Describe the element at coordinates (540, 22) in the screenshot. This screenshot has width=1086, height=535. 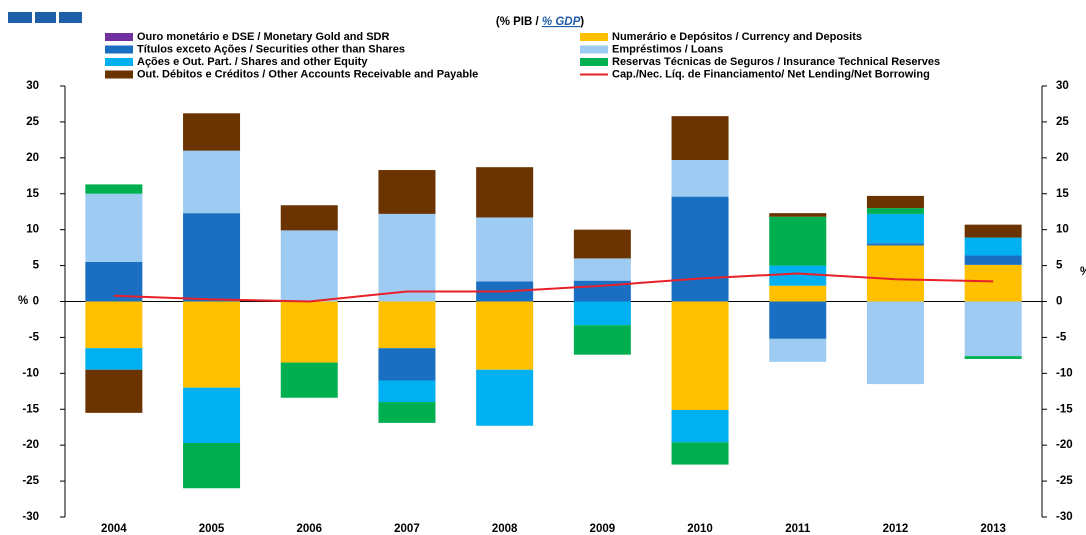
I see `chart-subtitle: (% PIB / % GDP)` at that location.